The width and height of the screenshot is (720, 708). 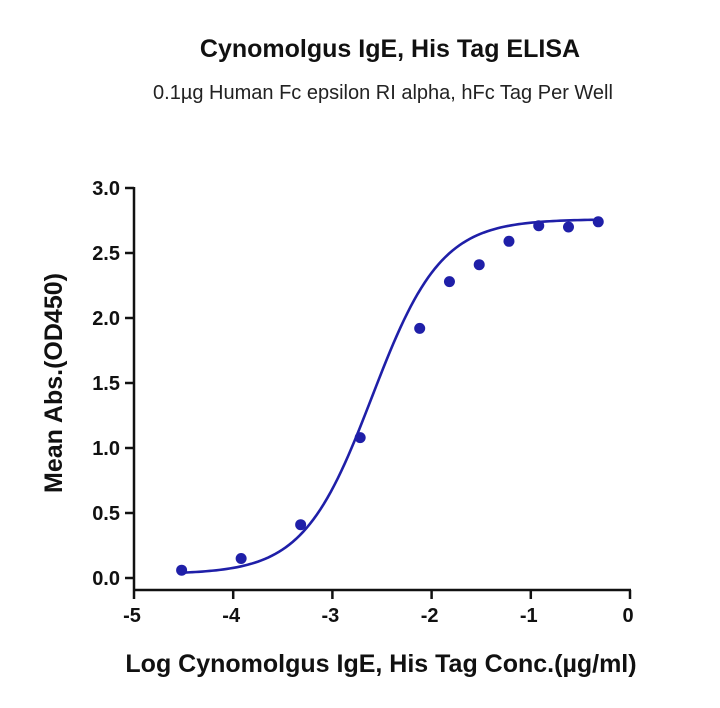 I want to click on y-axis-label: Mean Abs.(OD450), so click(x=54, y=383).